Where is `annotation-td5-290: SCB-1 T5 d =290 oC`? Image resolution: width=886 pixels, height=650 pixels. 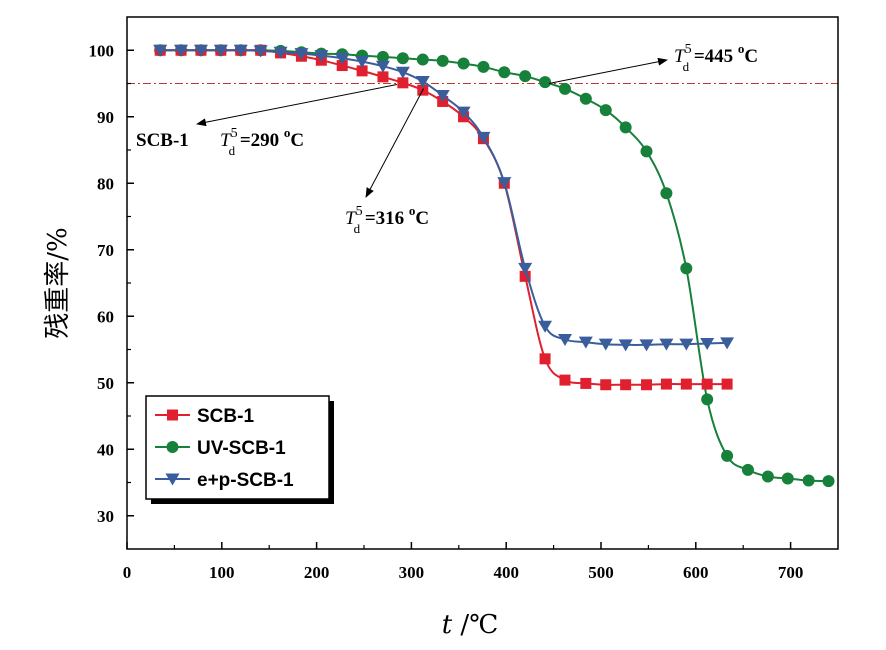
annotation-td5-290: SCB-1 T5 d =290 oC is located at coordinates (267, 121).